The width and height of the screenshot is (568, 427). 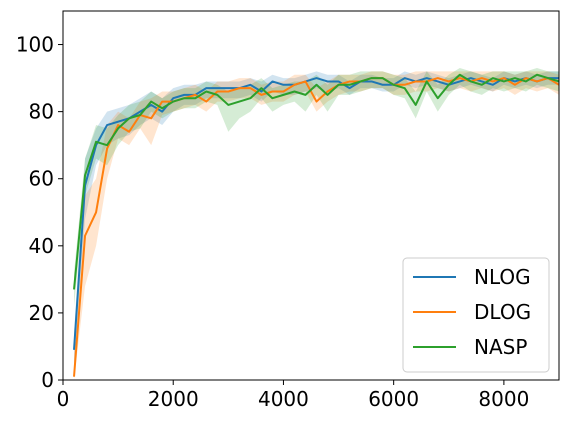 I want to click on legend-label-dlog: DLOG, so click(x=502, y=312).